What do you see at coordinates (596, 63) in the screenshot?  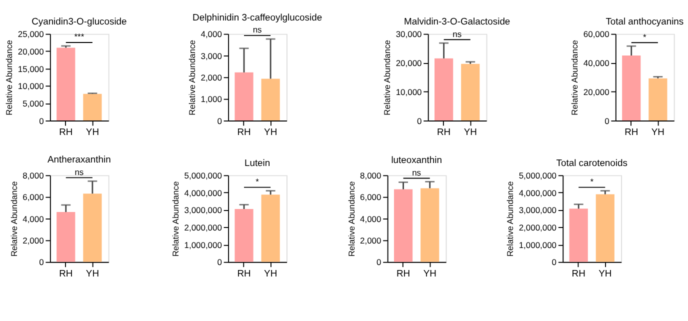 I see `y-tick-label: 40,000` at bounding box center [596, 63].